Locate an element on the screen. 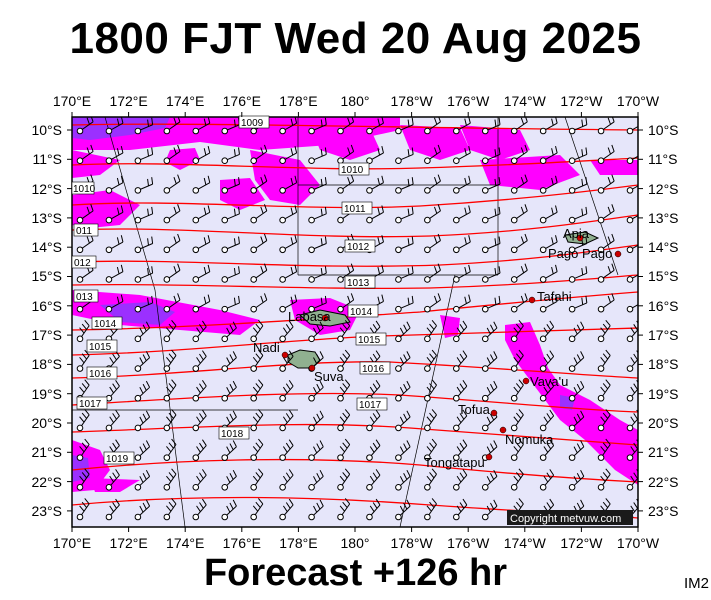 The image size is (711, 600). isobar-label: 1013 is located at coordinates (358, 283).